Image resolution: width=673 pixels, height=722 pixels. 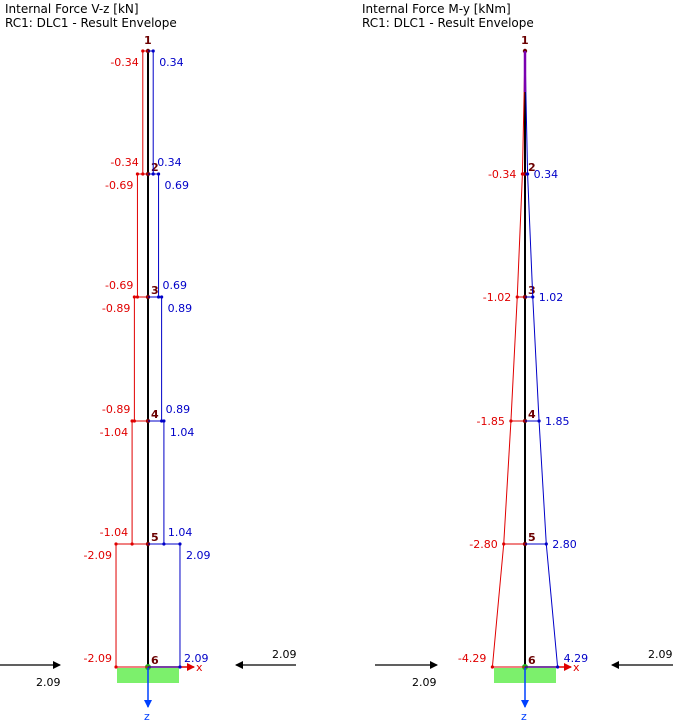 I want to click on vz-max-bottom-label: 0.69, so click(x=175, y=285).